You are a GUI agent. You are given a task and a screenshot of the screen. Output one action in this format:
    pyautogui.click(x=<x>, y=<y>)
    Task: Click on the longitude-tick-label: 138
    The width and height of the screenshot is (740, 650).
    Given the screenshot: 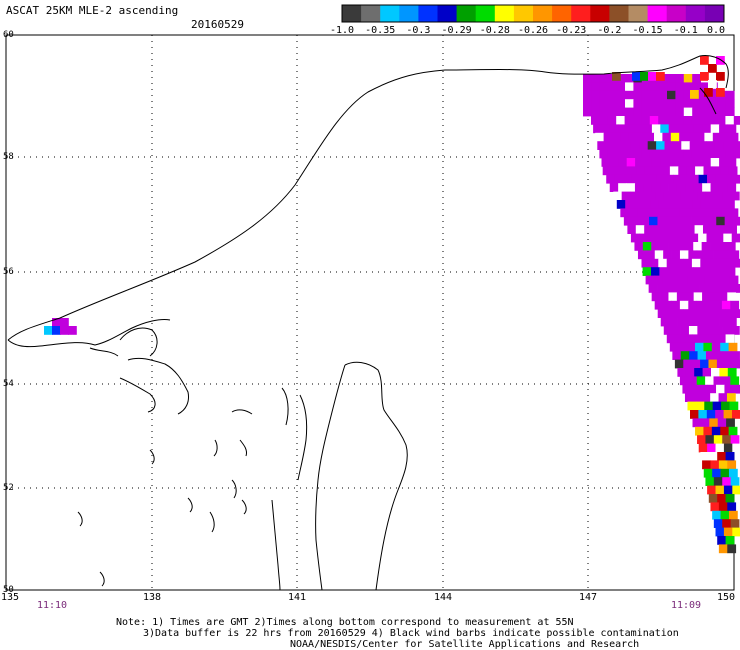 What is the action you would take?
    pyautogui.click(x=152, y=597)
    